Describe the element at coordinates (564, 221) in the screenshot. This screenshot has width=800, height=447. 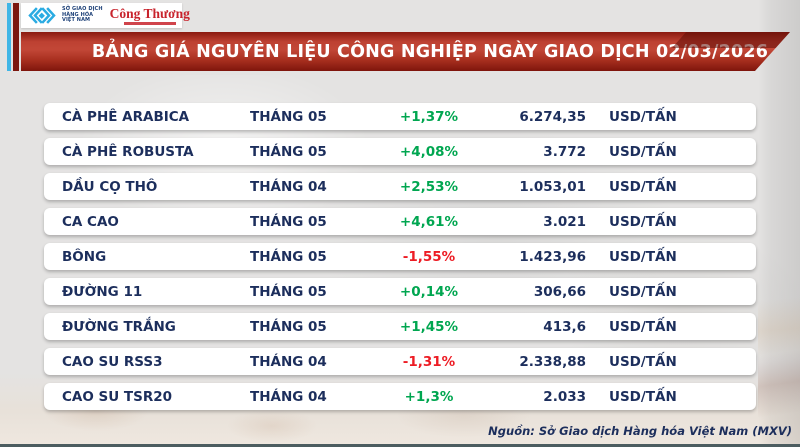
I see `price-value: 3.021` at that location.